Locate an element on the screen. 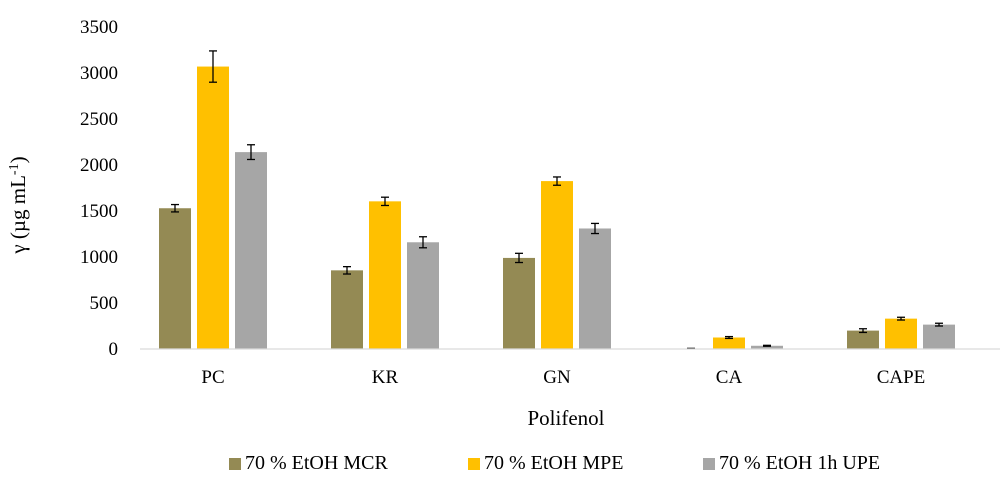 The height and width of the screenshot is (477, 1005). y-tick-label: 0 is located at coordinates (114, 349).